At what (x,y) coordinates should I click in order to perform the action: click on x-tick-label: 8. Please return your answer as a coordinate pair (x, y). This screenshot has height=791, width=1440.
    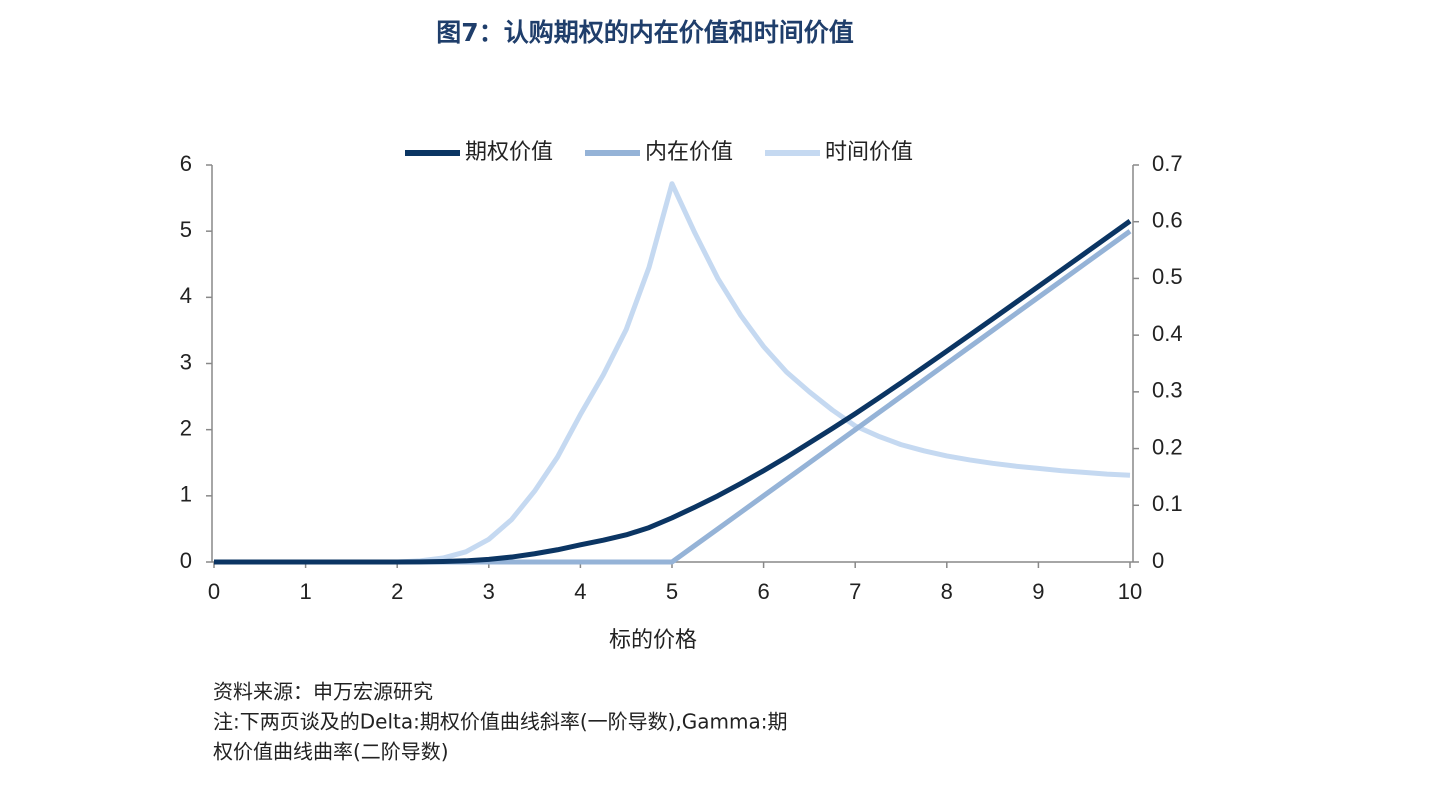
    Looking at the image, I should click on (947, 591).